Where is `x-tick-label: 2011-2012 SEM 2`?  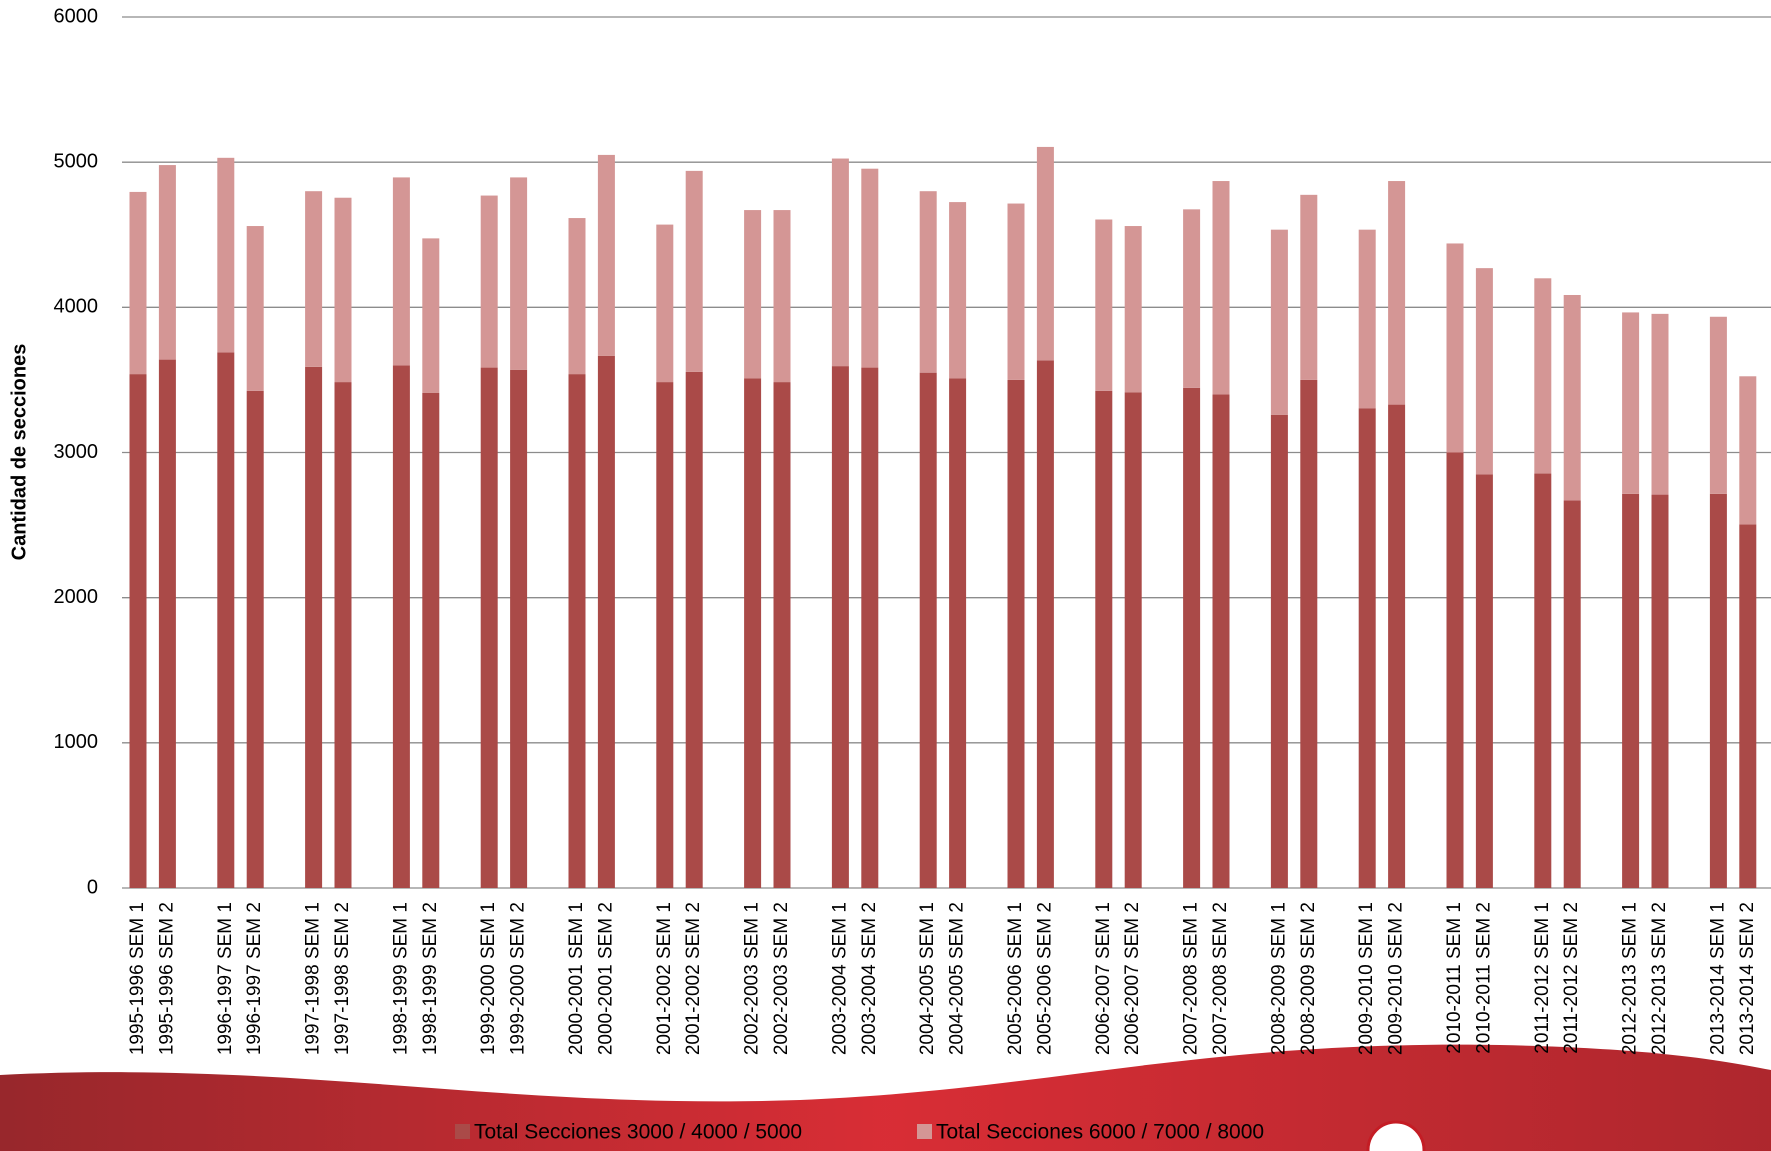
x-tick-label: 2011-2012 SEM 2 is located at coordinates (1571, 978).